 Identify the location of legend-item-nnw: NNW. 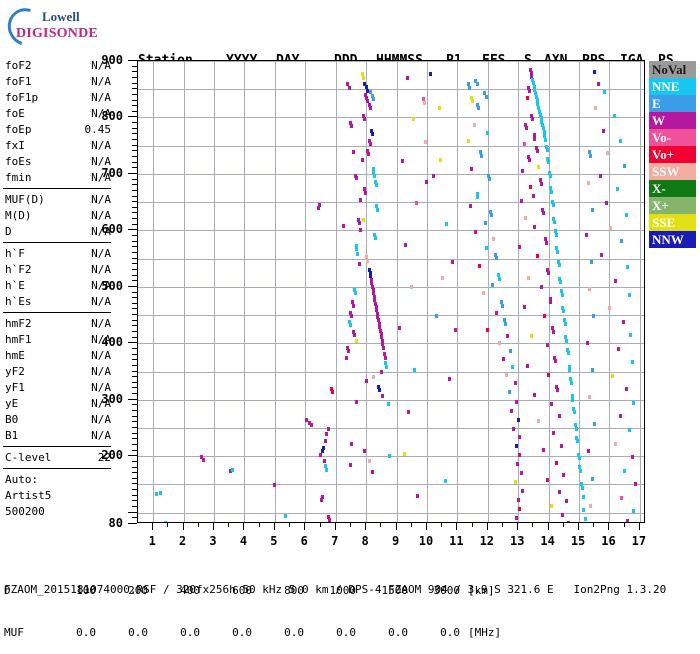
(672, 239).